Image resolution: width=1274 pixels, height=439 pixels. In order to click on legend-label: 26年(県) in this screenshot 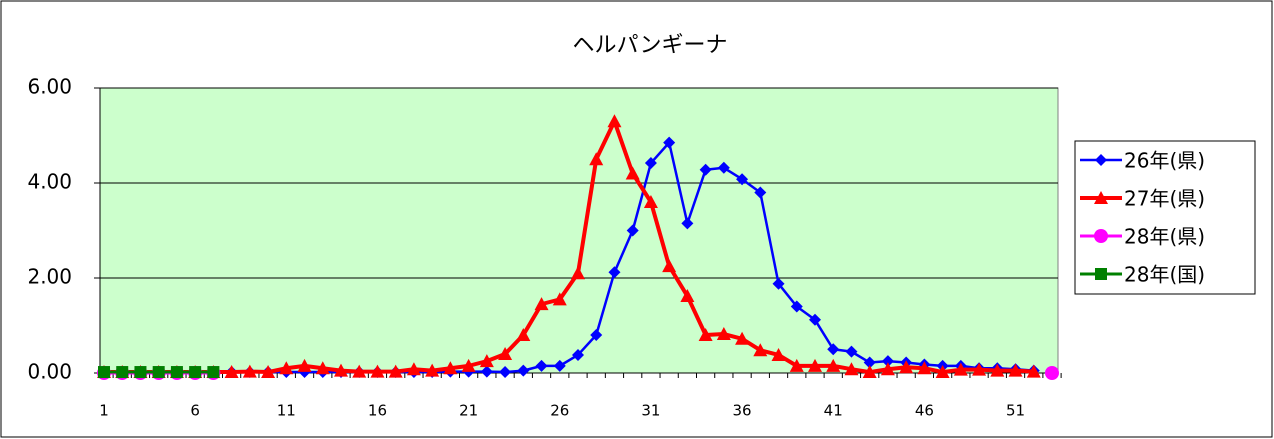, I will do `click(1164, 161)`.